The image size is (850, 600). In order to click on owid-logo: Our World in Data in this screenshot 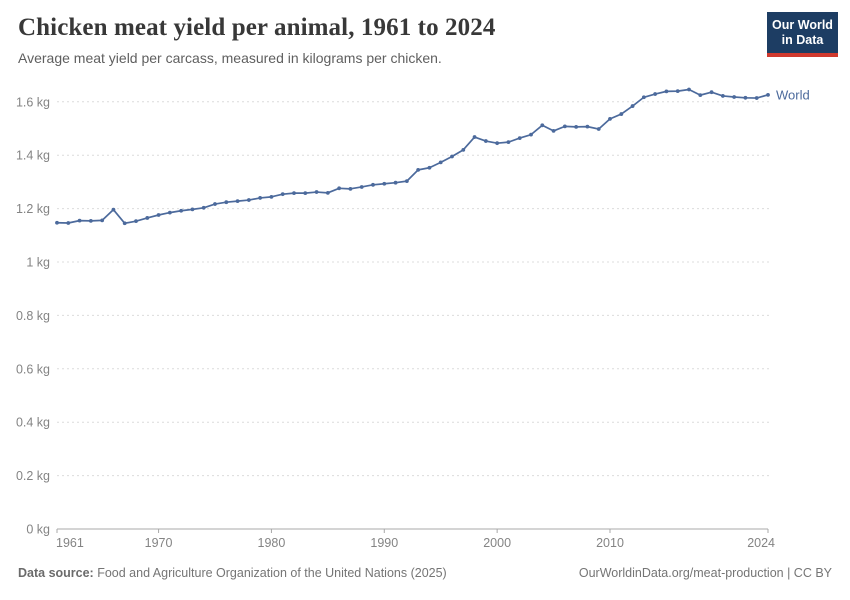, I will do `click(802, 34)`.